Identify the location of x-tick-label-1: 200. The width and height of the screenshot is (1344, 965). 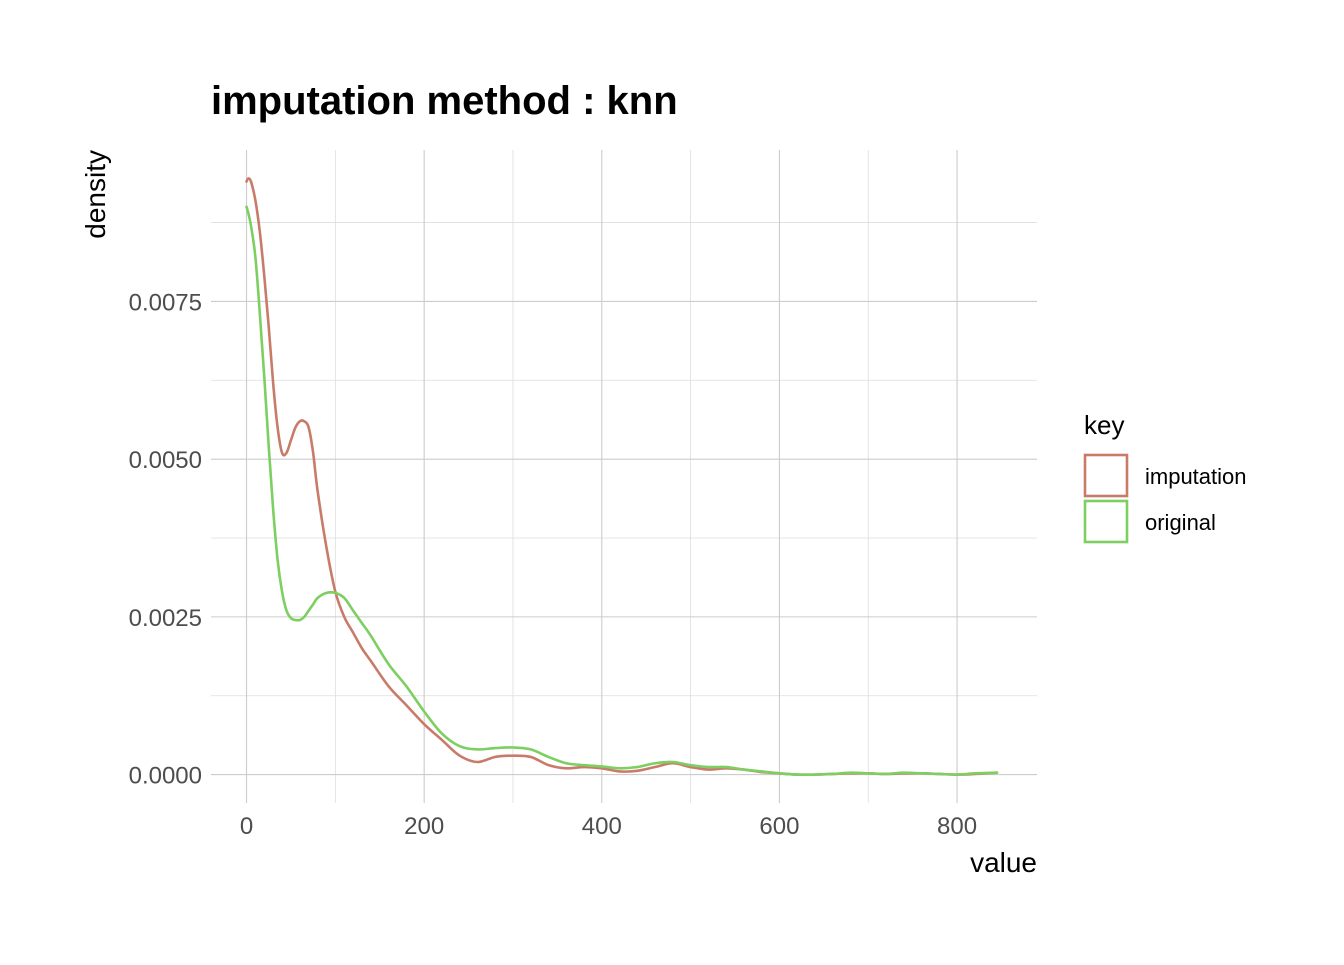
(424, 826).